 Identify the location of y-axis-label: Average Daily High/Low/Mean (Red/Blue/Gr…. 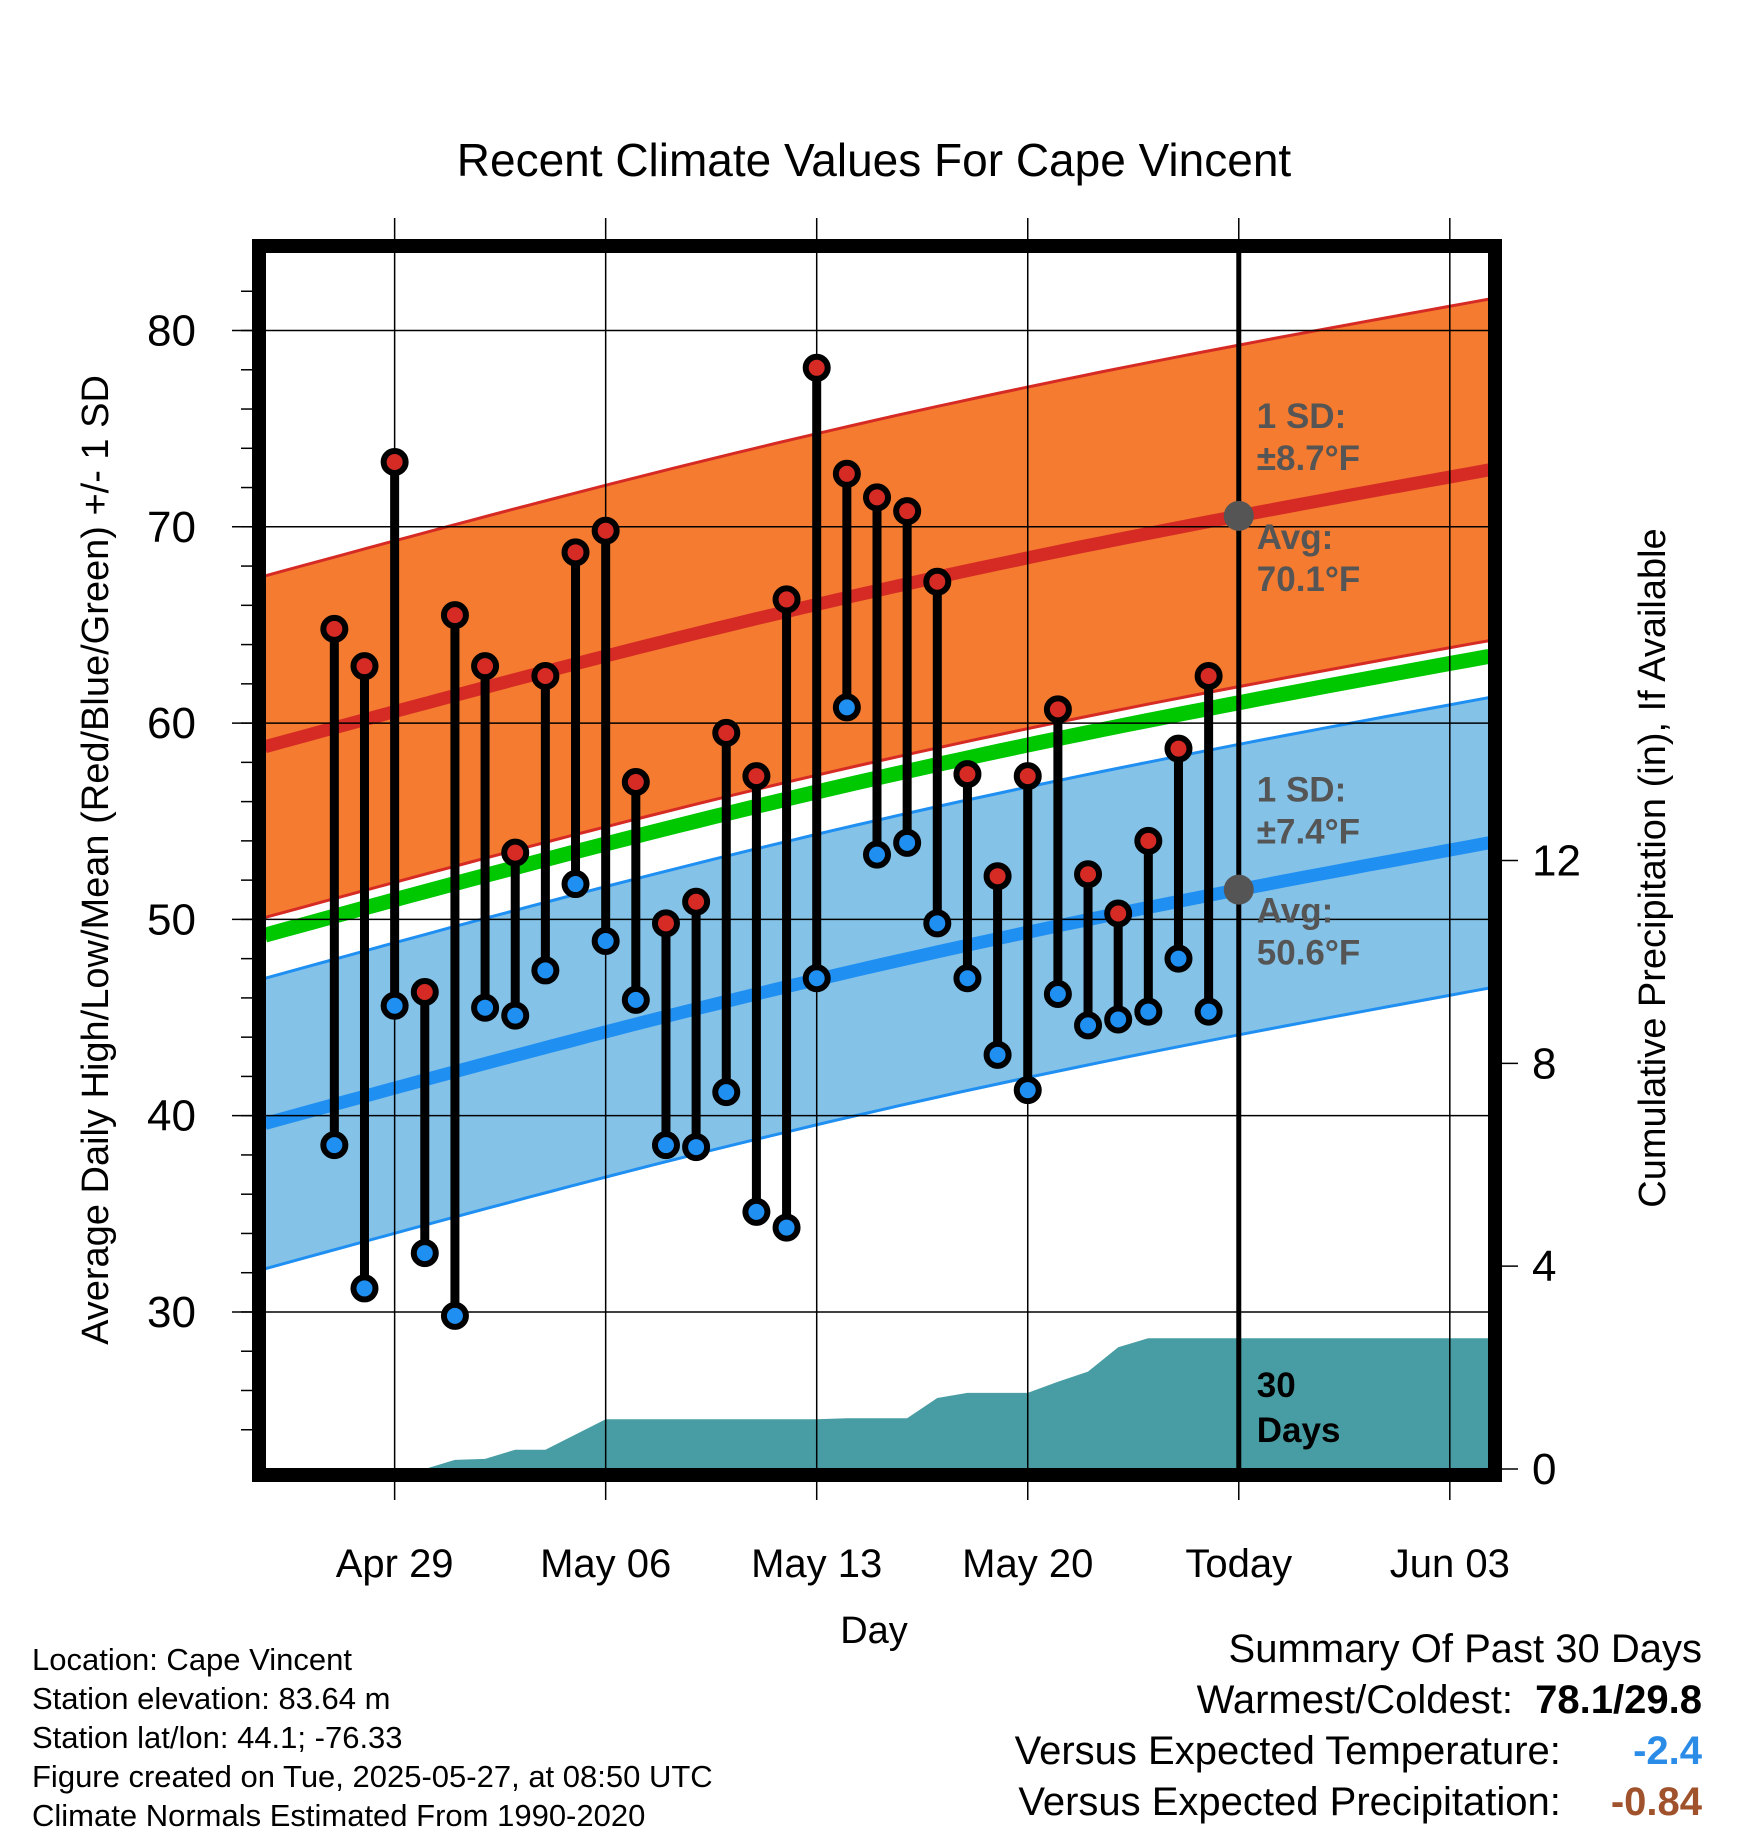
(96, 860).